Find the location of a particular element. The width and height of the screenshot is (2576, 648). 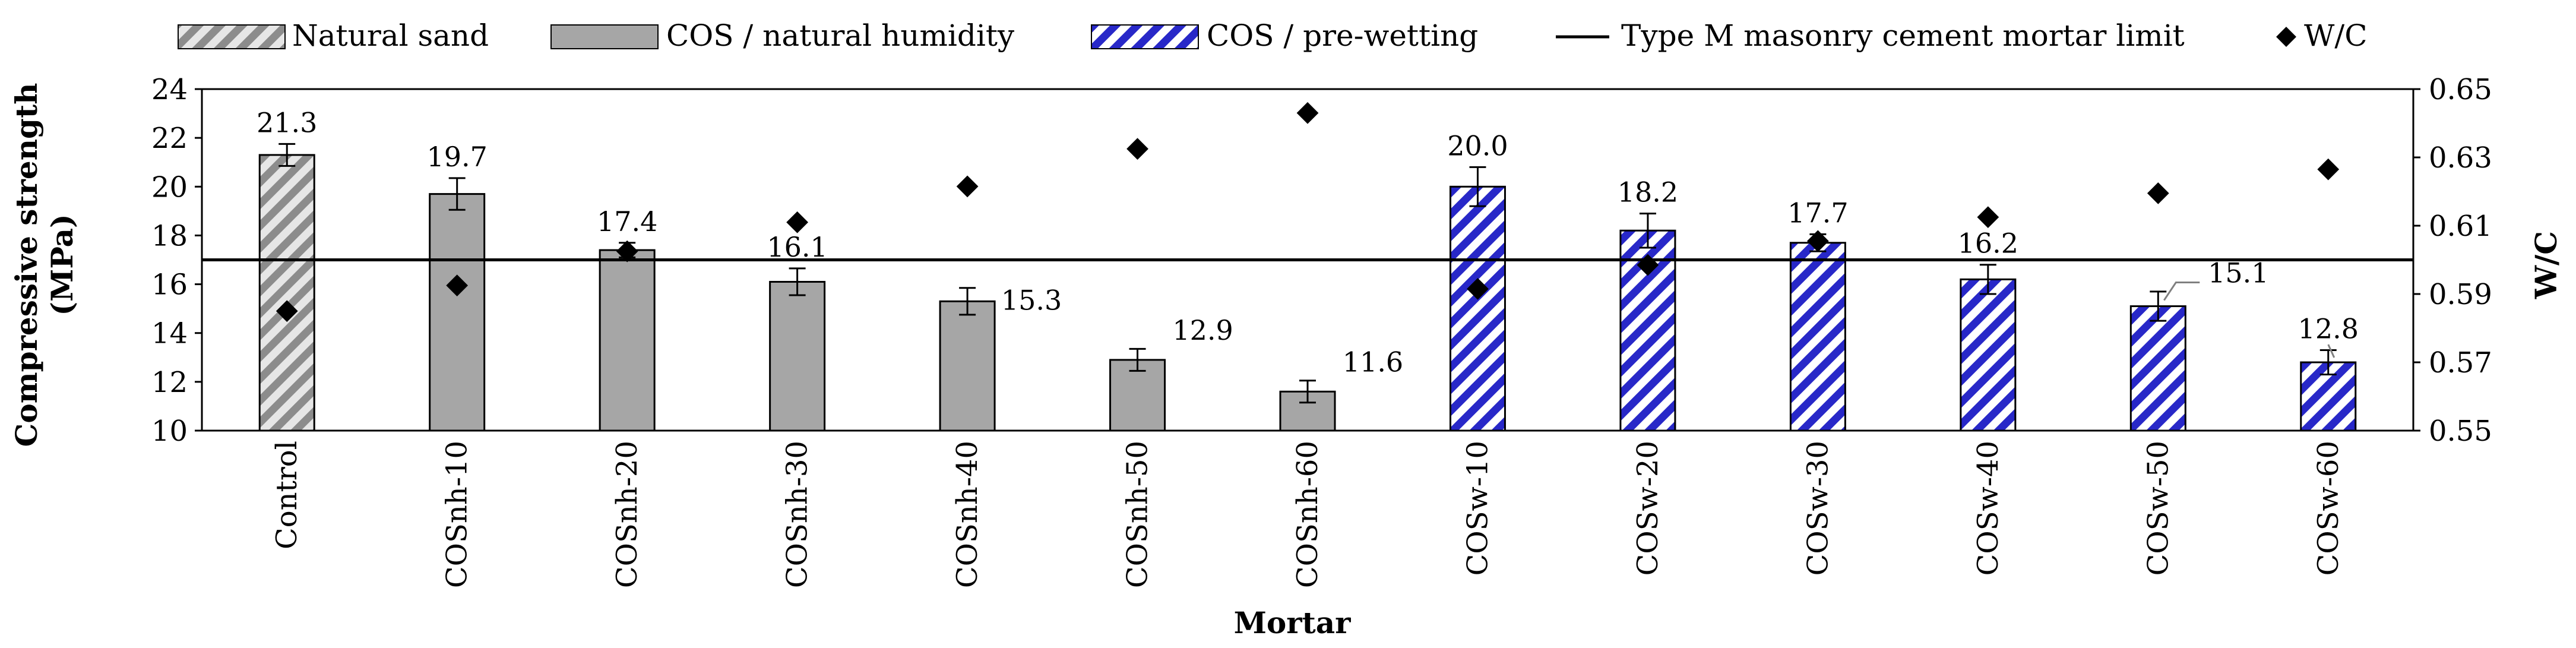

x-tick-label: COSnh-20 is located at coordinates (627, 514).